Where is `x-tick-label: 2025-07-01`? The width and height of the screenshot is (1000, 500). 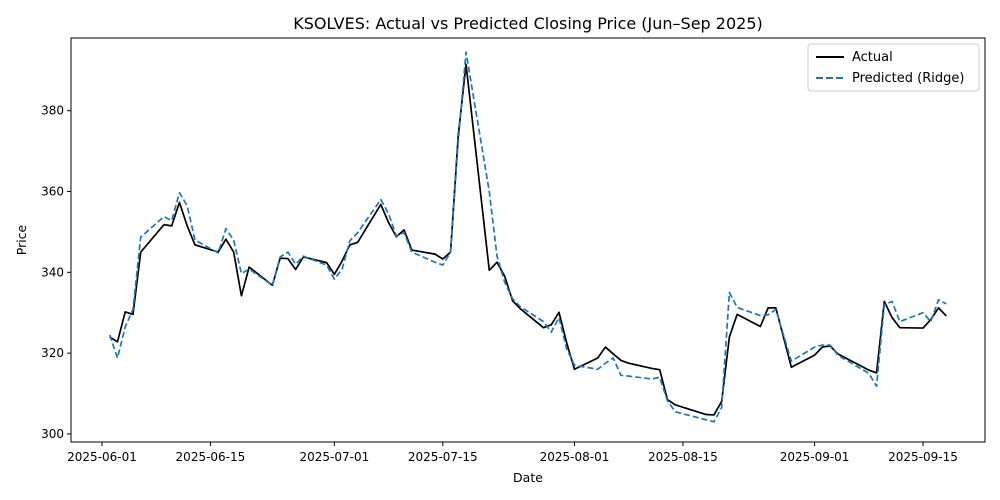 x-tick-label: 2025-07-01 is located at coordinates (334, 457).